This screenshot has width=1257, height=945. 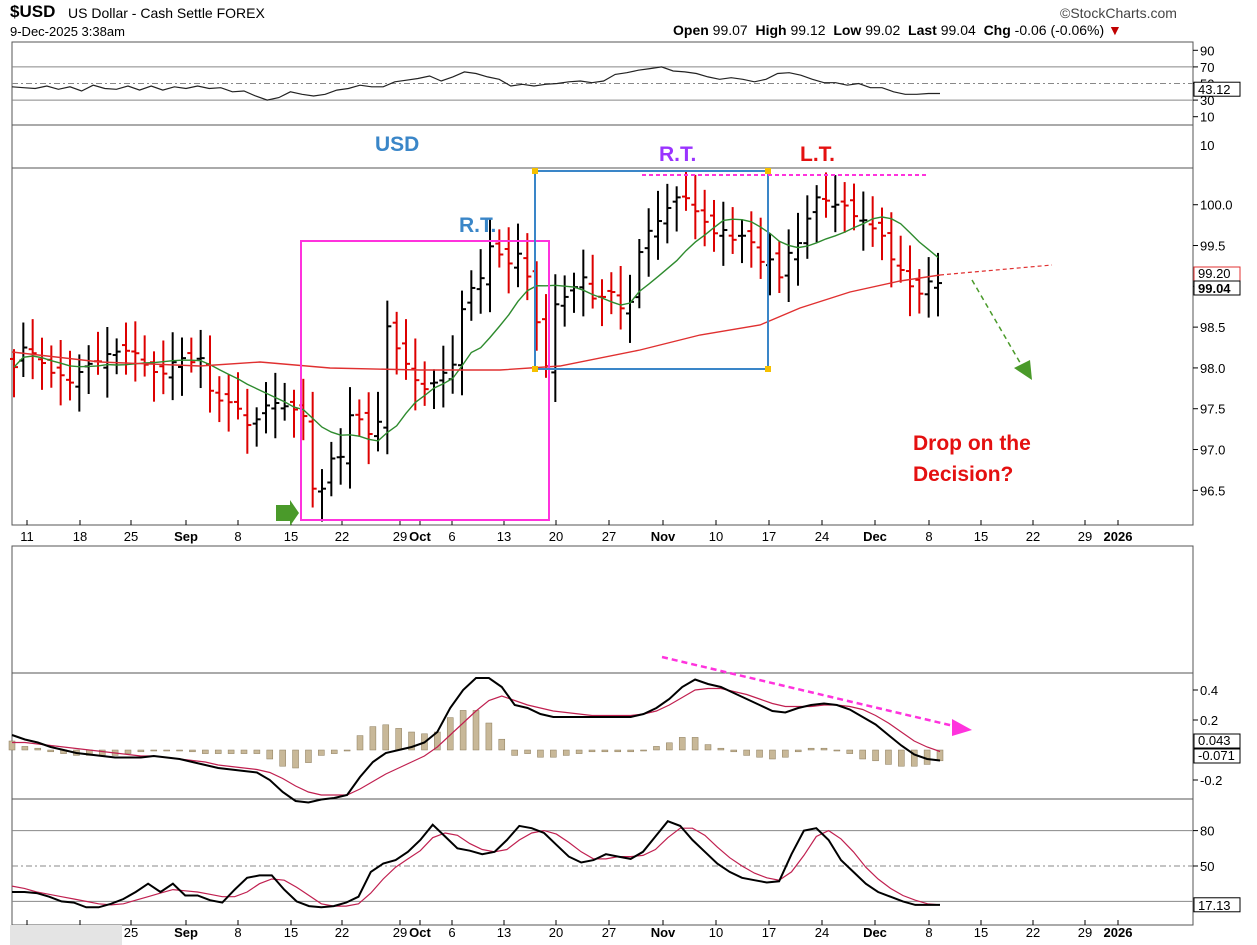 I want to click on stockcharts-logo: ©StockCharts.com, so click(x=1118, y=13).